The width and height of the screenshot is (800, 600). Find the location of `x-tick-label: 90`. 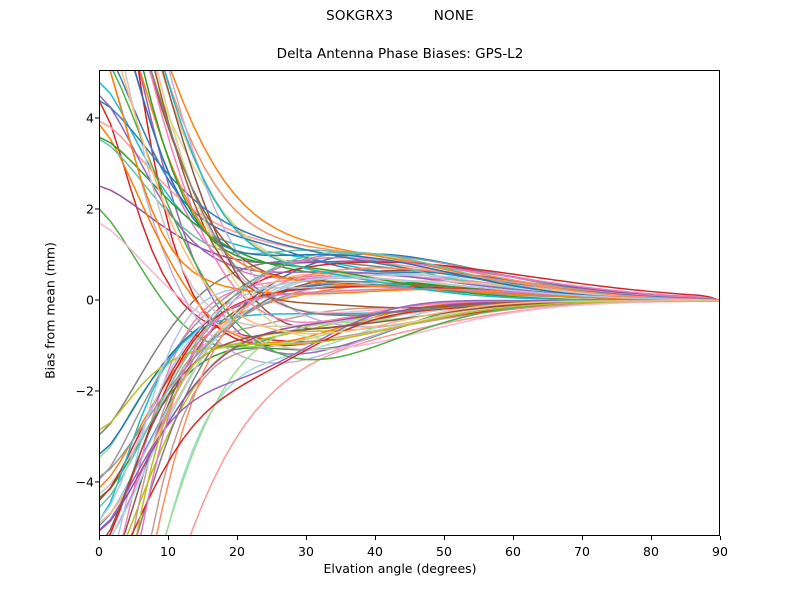

x-tick-label: 90 is located at coordinates (720, 551).